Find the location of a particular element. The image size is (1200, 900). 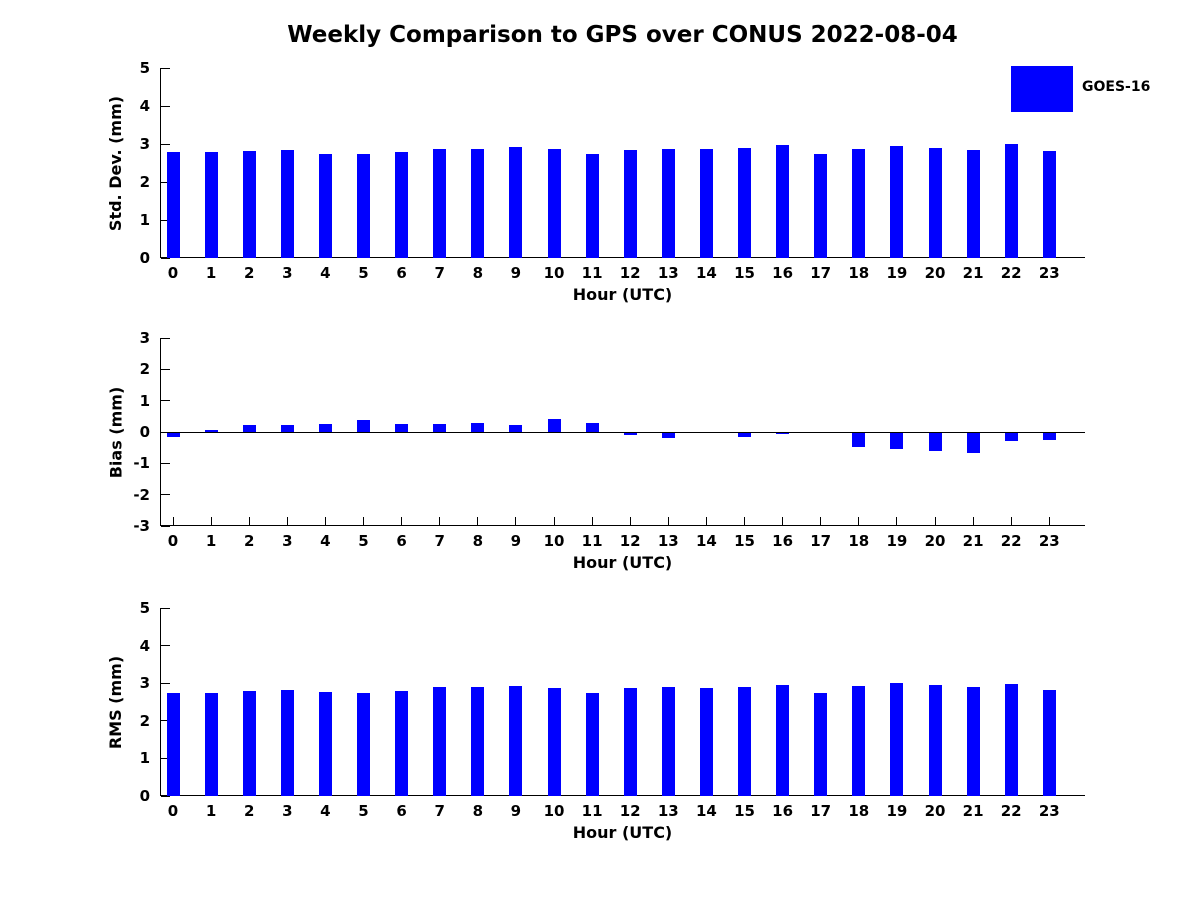

x-tick-label: 19 is located at coordinates (897, 273).